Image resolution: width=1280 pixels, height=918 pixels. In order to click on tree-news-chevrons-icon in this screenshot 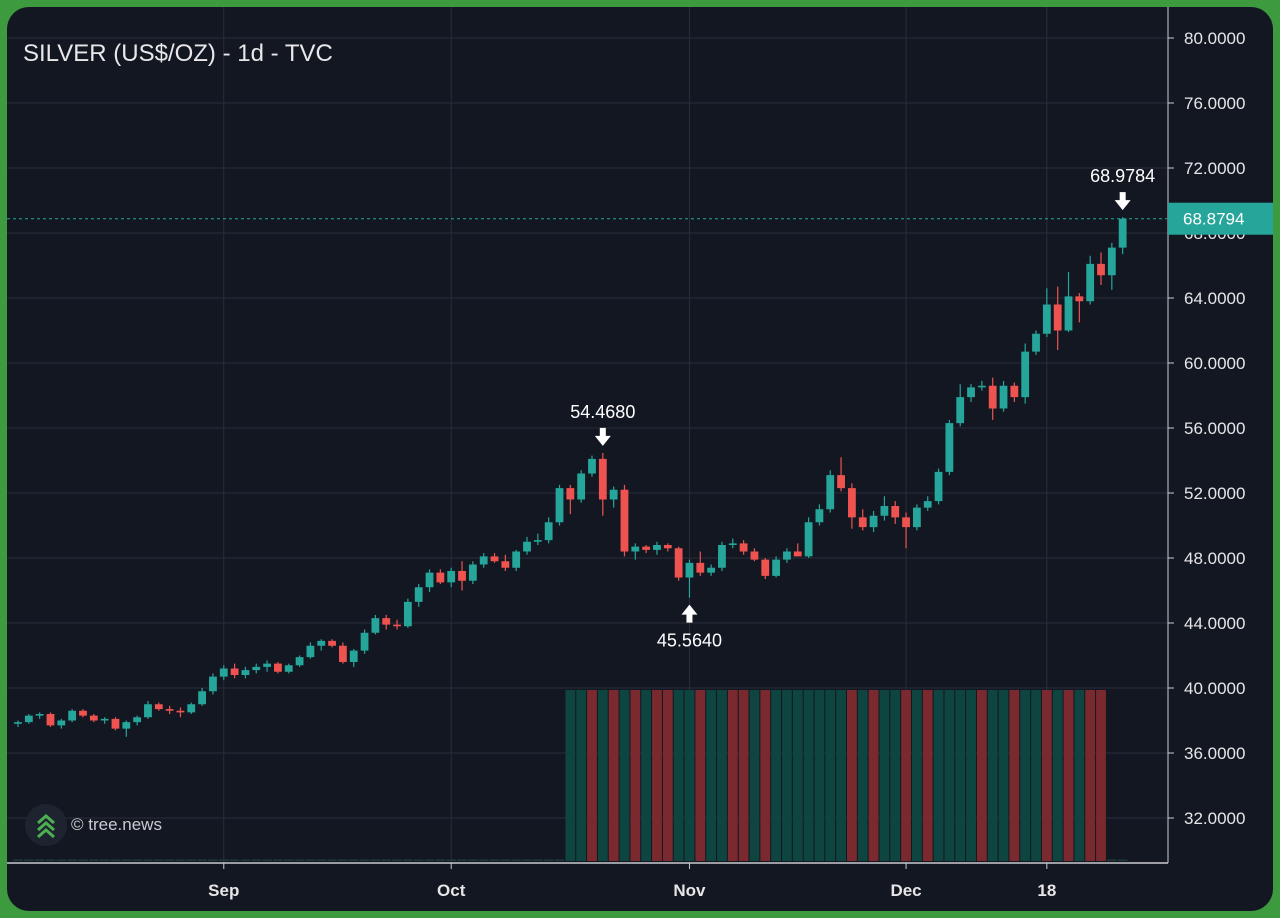, I will do `click(46, 825)`.